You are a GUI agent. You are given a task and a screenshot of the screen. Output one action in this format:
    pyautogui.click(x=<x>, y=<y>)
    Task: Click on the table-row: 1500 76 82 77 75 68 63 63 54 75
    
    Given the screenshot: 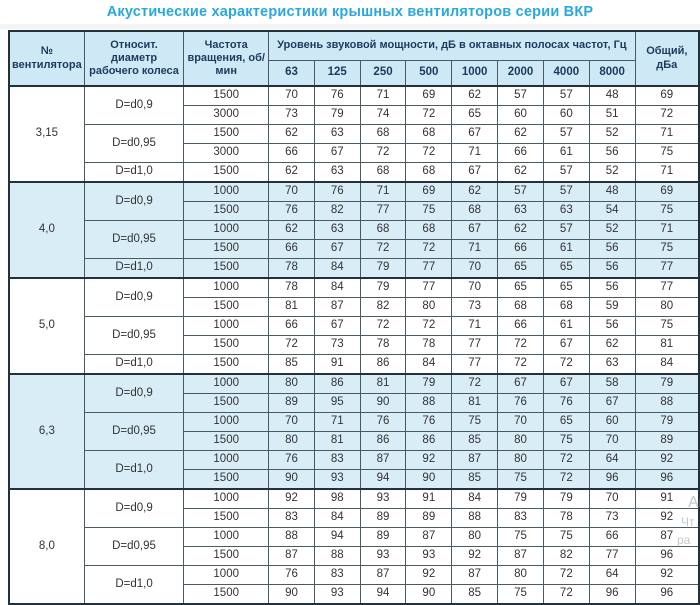 What is the action you would take?
    pyautogui.click(x=354, y=211)
    